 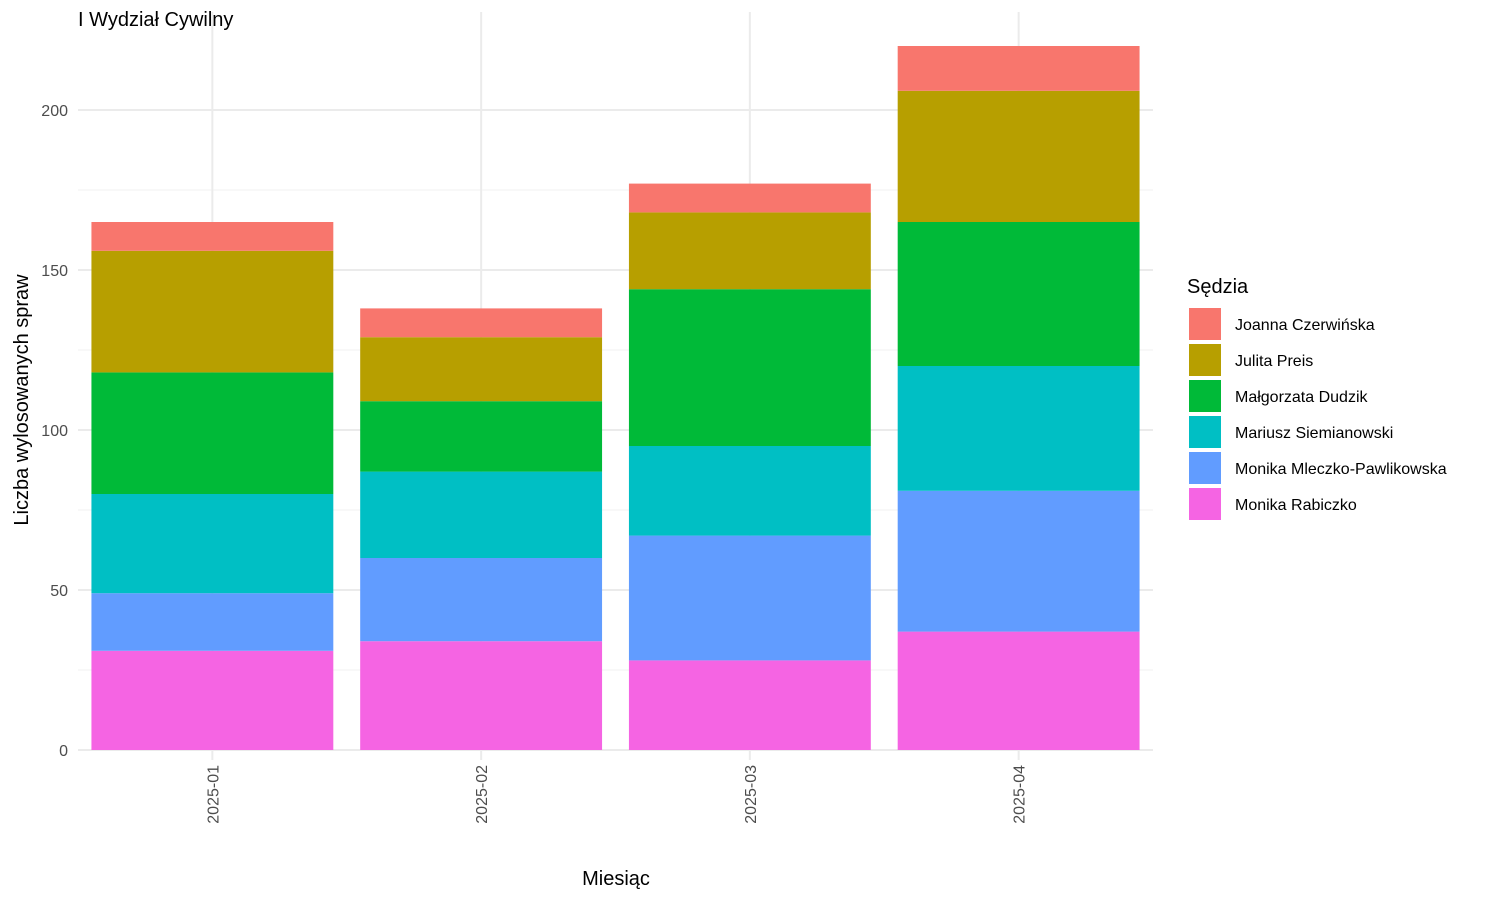 I want to click on legend-label: Joanna Czerwińska, so click(x=1305, y=325).